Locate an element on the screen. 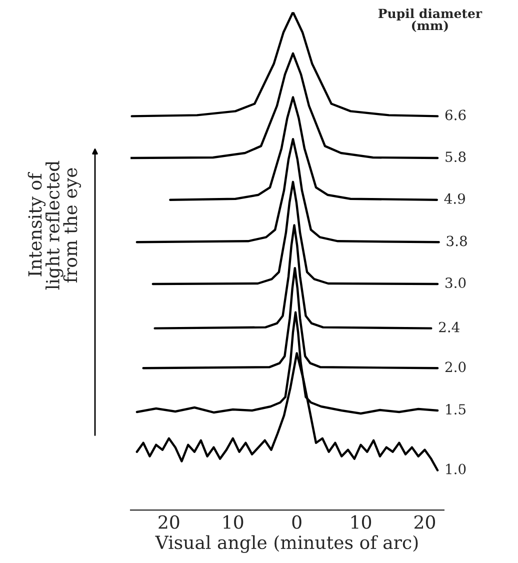 Image resolution: width=518 pixels, height=563 pixels. series-label: 3.0 is located at coordinates (456, 283).